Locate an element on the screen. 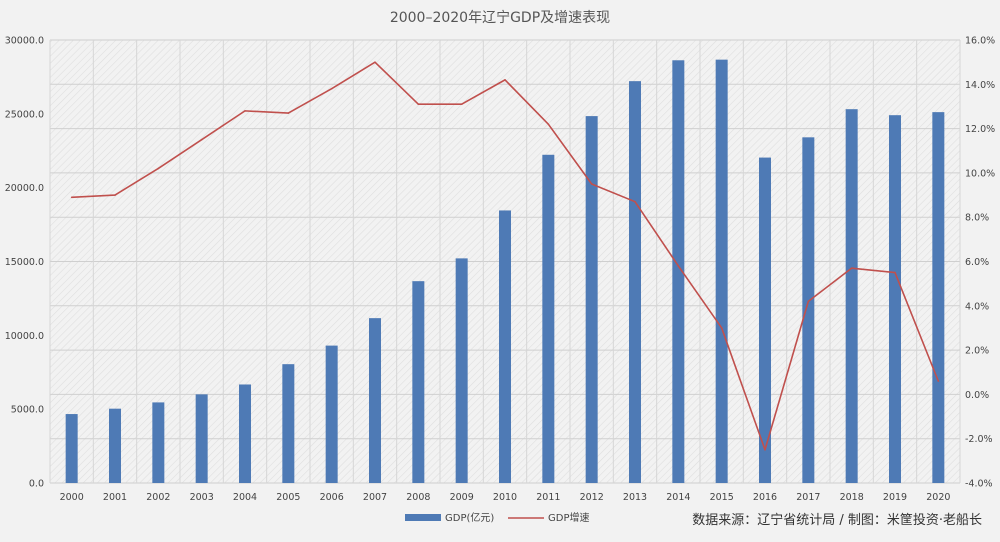 Image resolution: width=1000 pixels, height=542 pixels. y-right-tick-label: 16.0% is located at coordinates (980, 41).